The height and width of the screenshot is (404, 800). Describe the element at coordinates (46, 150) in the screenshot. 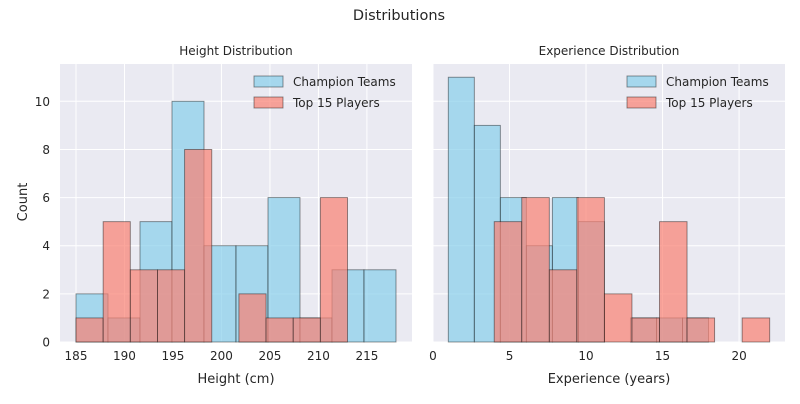

I see `y-tick-label: 8` at that location.